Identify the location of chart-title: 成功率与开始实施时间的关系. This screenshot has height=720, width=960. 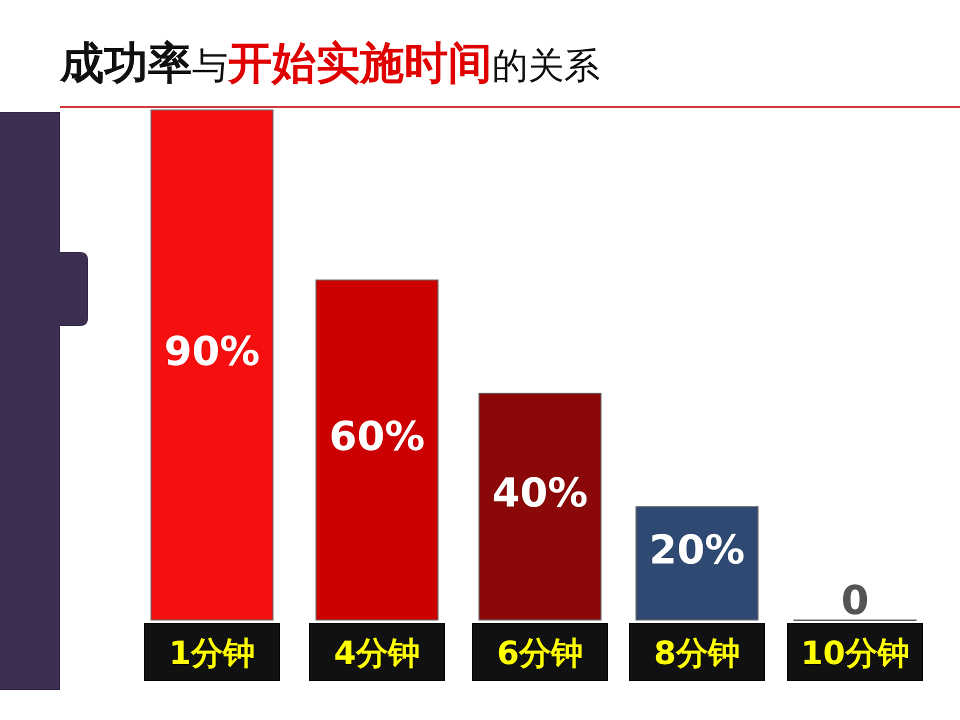
(329, 63).